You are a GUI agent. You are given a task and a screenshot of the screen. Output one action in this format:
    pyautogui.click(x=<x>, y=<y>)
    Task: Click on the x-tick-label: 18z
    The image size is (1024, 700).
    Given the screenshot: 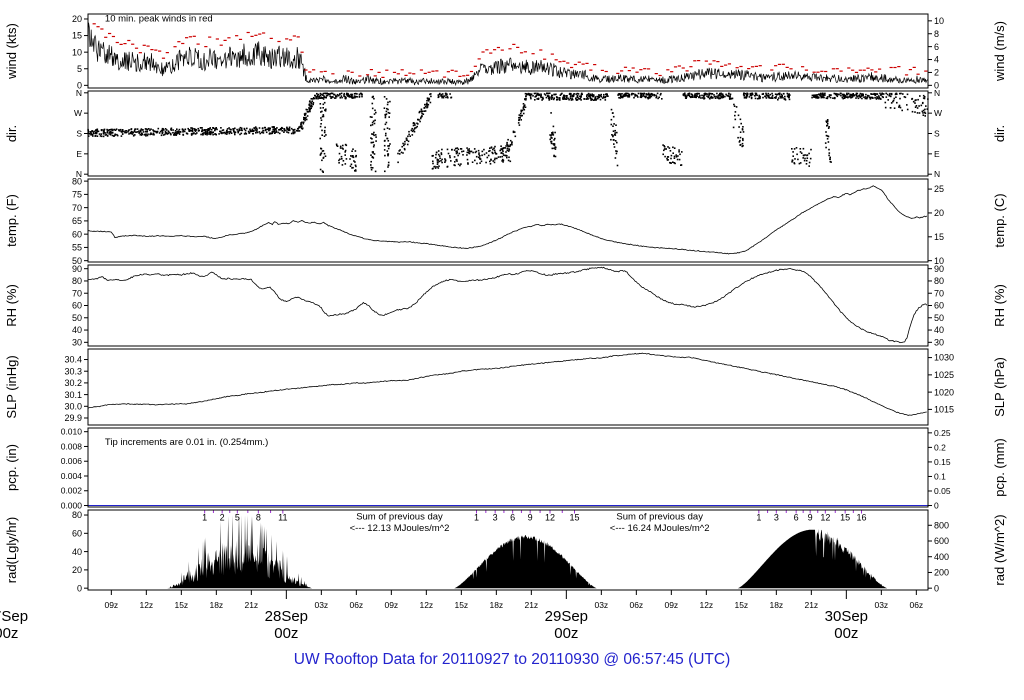 What is the action you would take?
    pyautogui.click(x=216, y=605)
    